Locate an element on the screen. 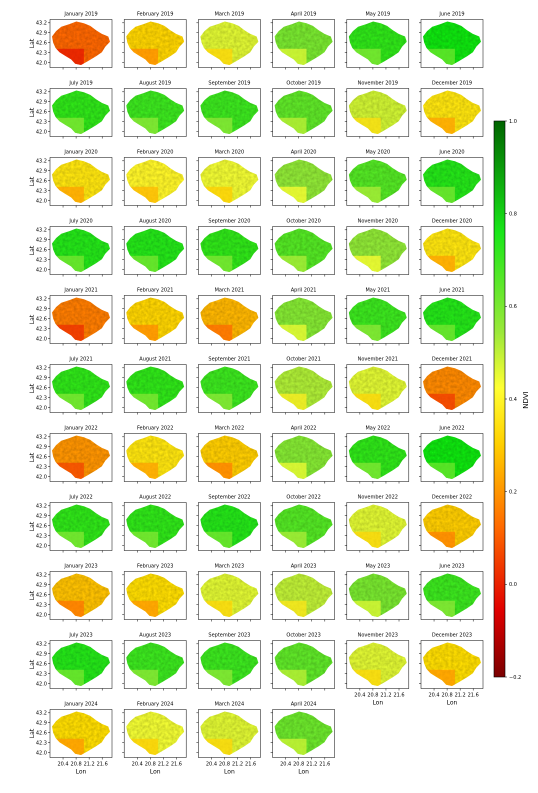 The width and height of the screenshot is (538, 793). map-panel: October 2019 is located at coordinates (302, 110).